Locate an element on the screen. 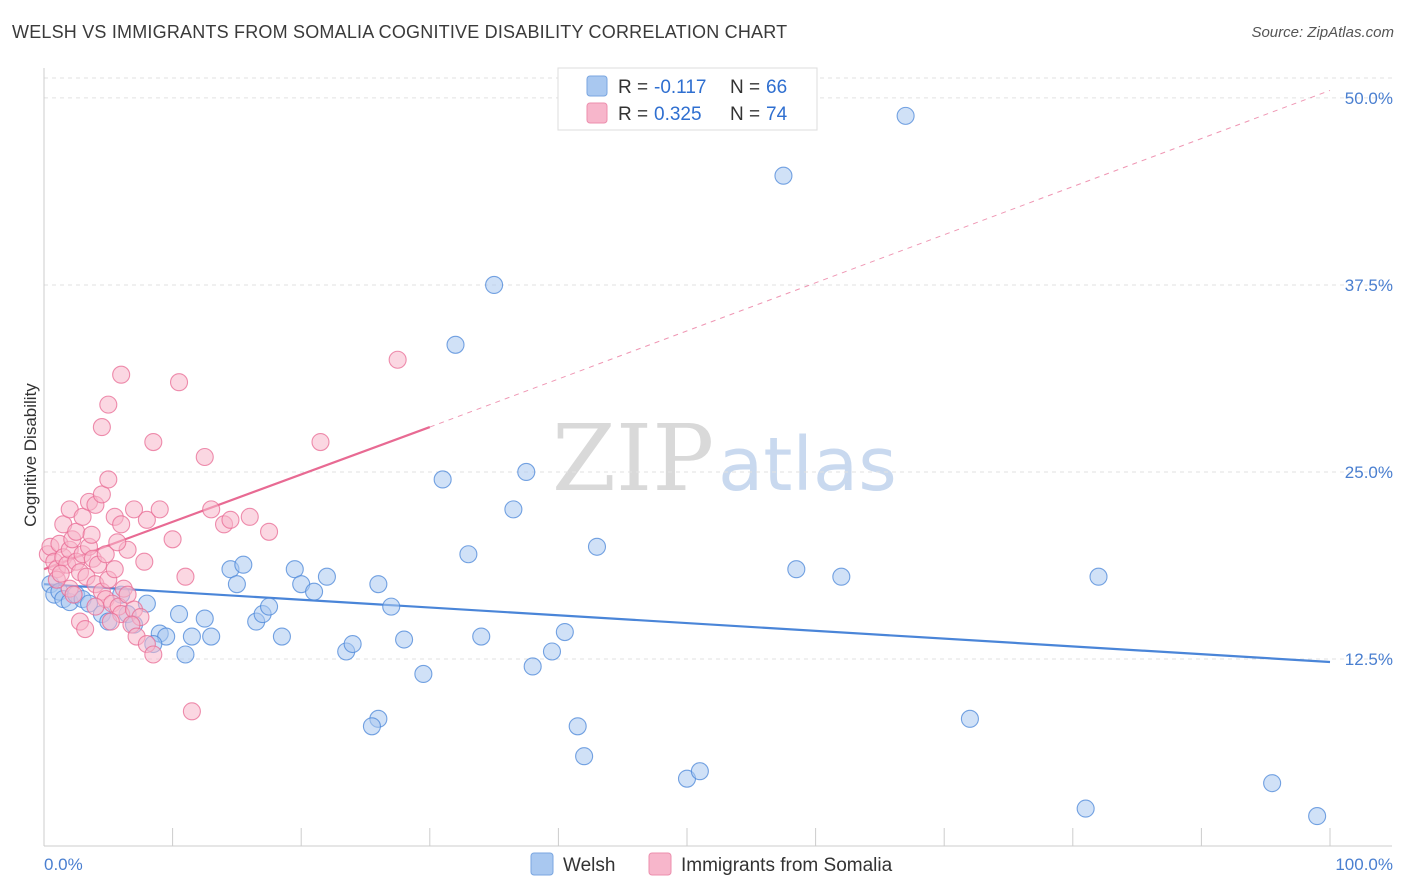  bottom-legend-label-welsh: Welsh is located at coordinates (589, 865).